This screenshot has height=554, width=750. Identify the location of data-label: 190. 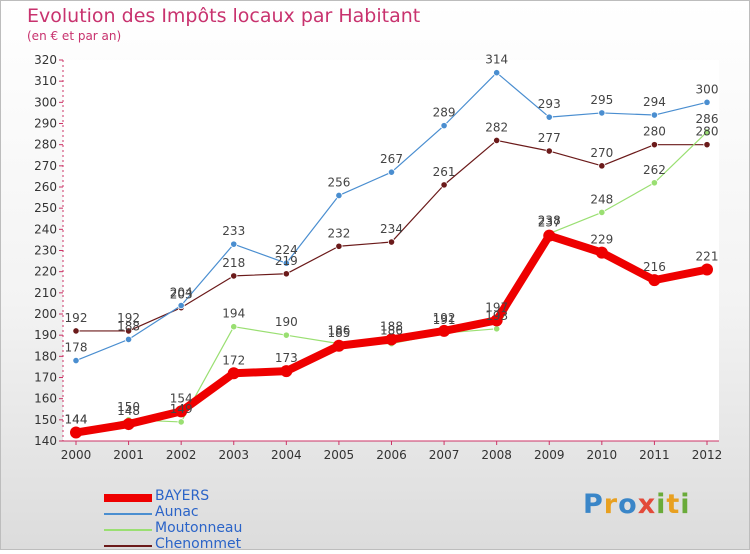
(286, 322).